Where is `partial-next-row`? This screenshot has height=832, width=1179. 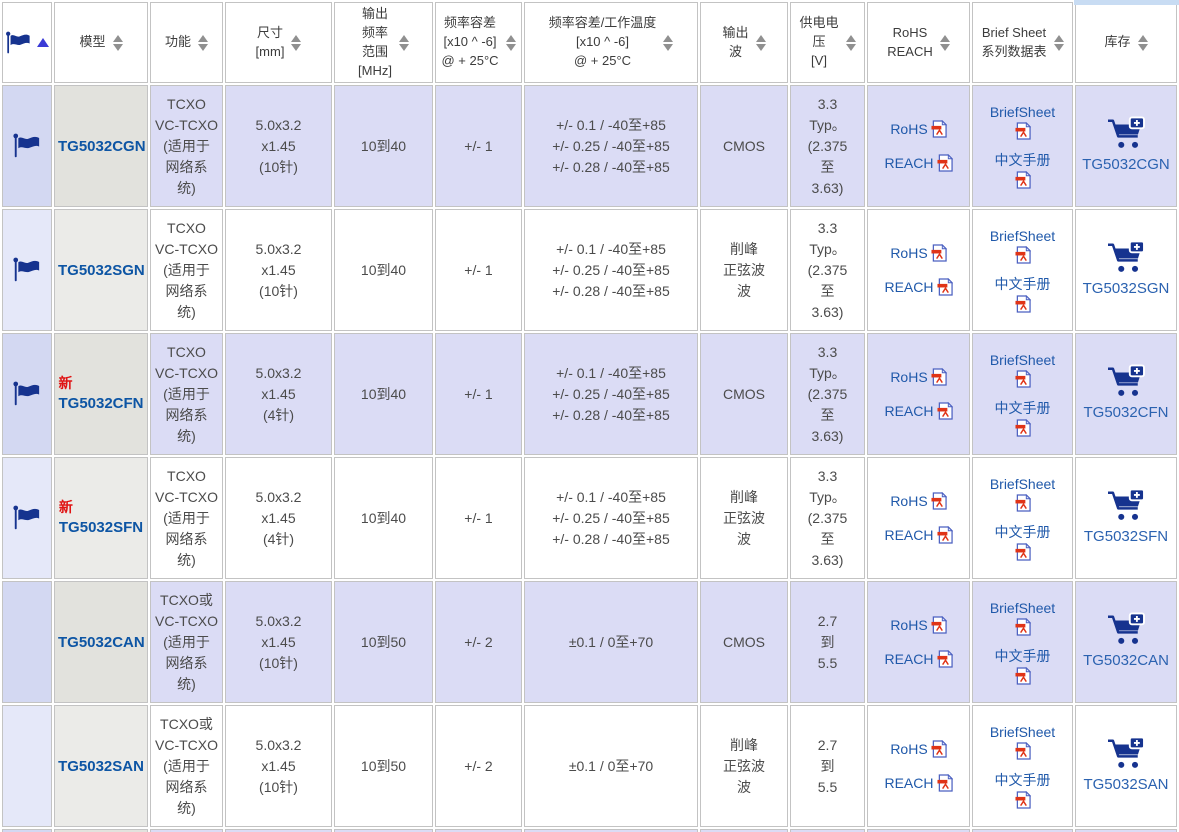
partial-next-row is located at coordinates (589, 830).